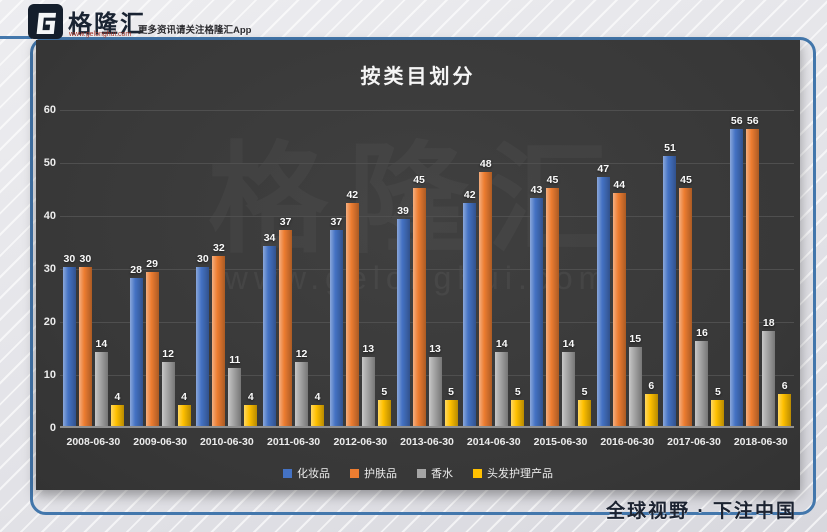  I want to click on gridline, so click(427, 163).